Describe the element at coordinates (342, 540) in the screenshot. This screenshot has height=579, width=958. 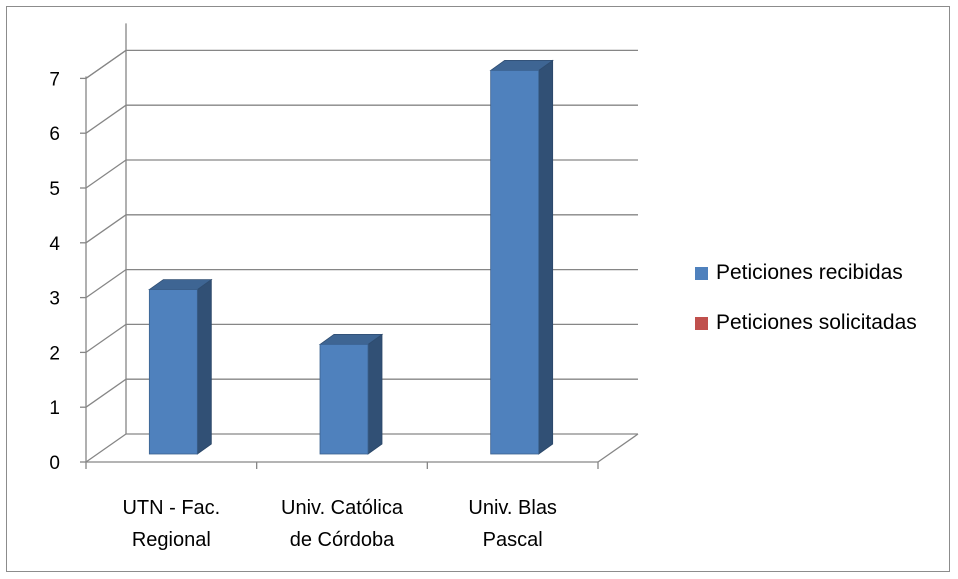
I see `x-category-label: de Córdoba` at that location.